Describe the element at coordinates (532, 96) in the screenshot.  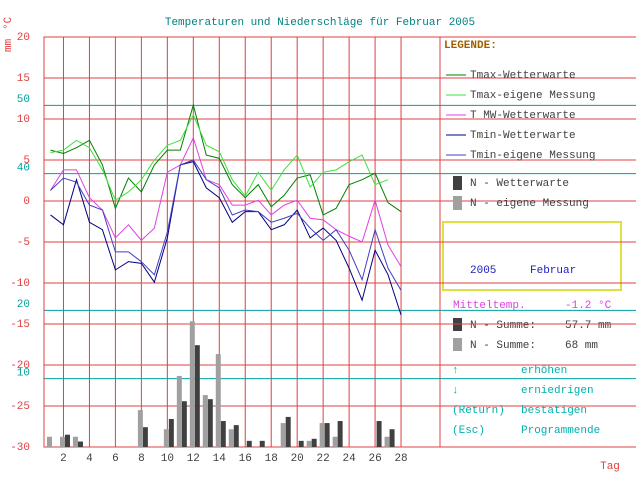
I see `legend-label: Tmax-eigene Messung` at that location.